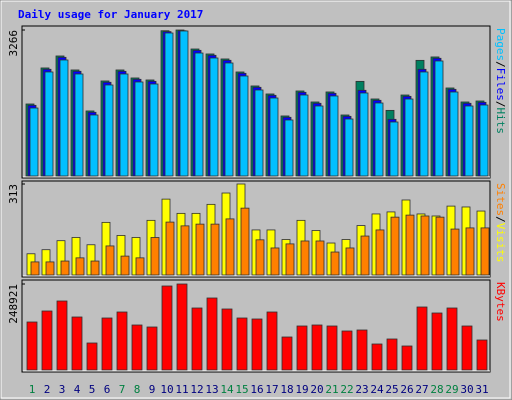 This screenshot has width=512, height=400. I want to click on x-tick-label: 16, so click(256, 389).